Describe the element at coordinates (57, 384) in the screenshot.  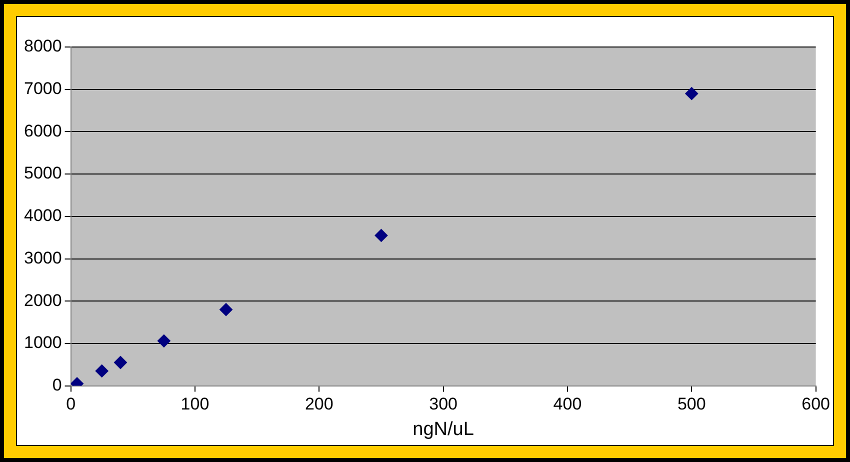
I see `y-tick-label: 0` at that location.